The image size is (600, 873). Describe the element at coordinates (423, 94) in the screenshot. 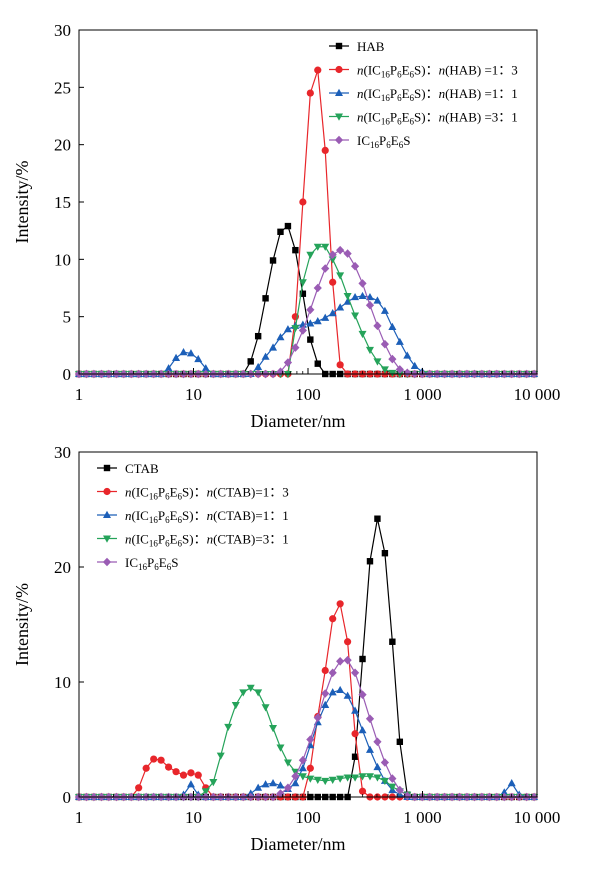

I see `legend-item: n(IC16P6E6S)：n(HAB) =1：1` at that location.